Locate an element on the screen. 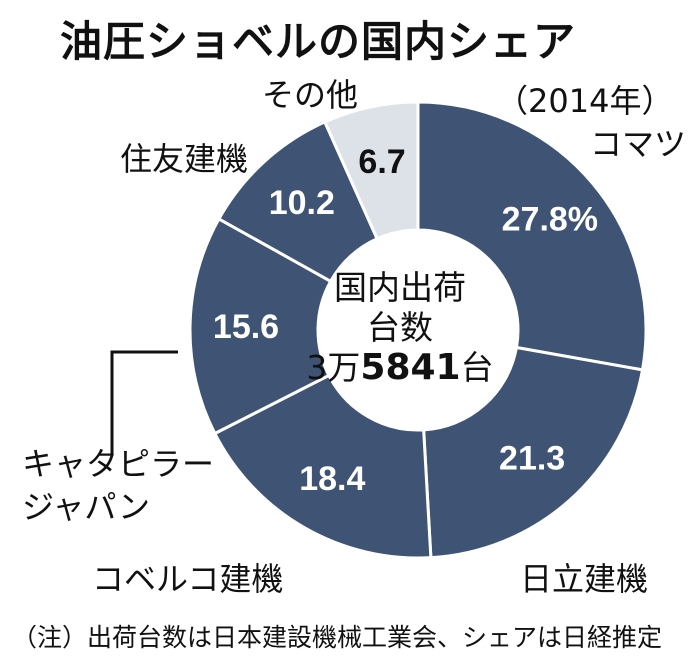  center-value-number: 5841 is located at coordinates (410, 367).